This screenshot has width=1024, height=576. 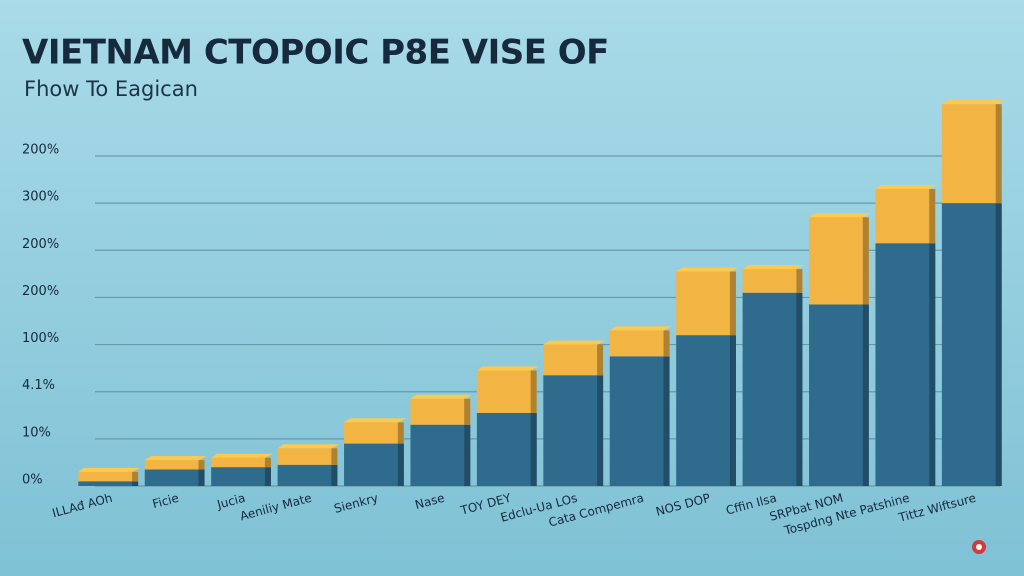 I want to click on y-tick-label: 4.1%, so click(x=38, y=385).